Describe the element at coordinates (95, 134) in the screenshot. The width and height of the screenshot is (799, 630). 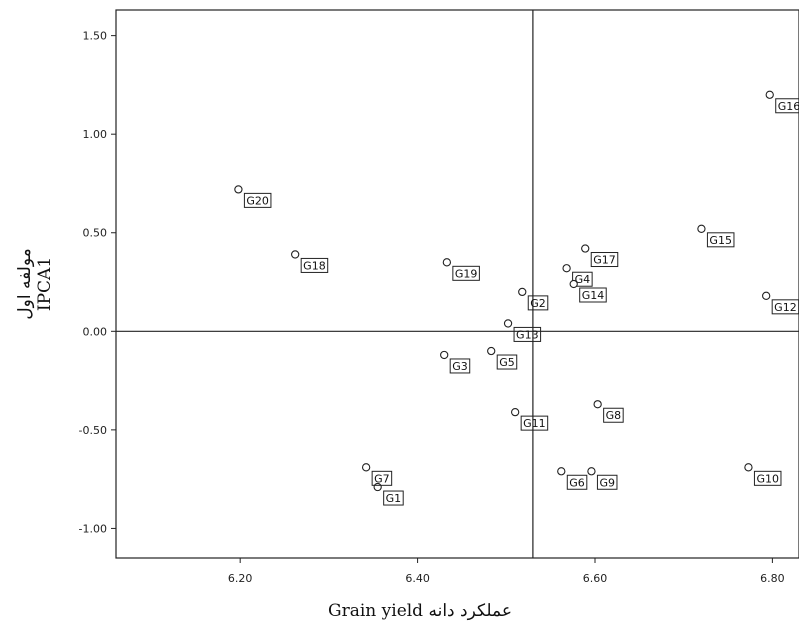
I see `y-tick-label: 1.00` at that location.